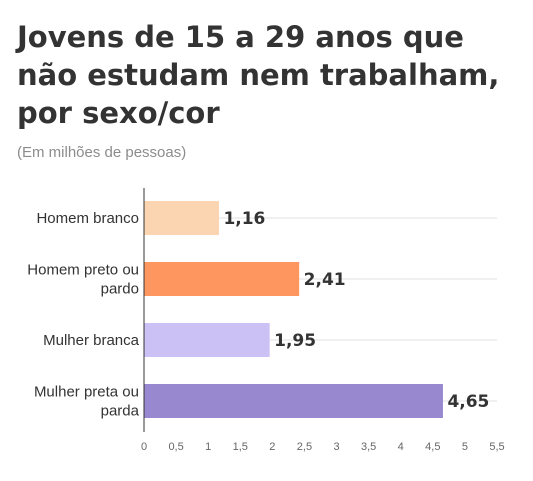 Image resolution: width=533 pixels, height=481 pixels. I want to click on x-axis-ticks: 0 0,5 1 1,5 2 2,5 3 3,5 4 4,5 5 5,5, so click(323, 447).